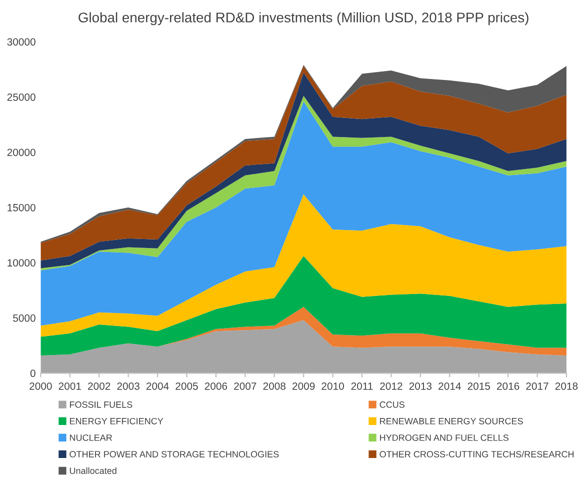 The width and height of the screenshot is (581, 491). Describe the element at coordinates (91, 437) in the screenshot. I see `legend-label: NUCLEAR` at that location.